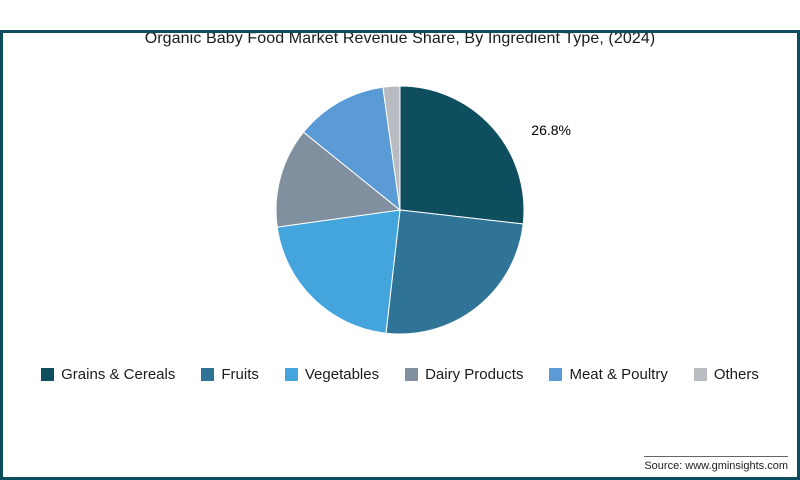  I want to click on pie-slice-meat-poultry, so click(351, 149).